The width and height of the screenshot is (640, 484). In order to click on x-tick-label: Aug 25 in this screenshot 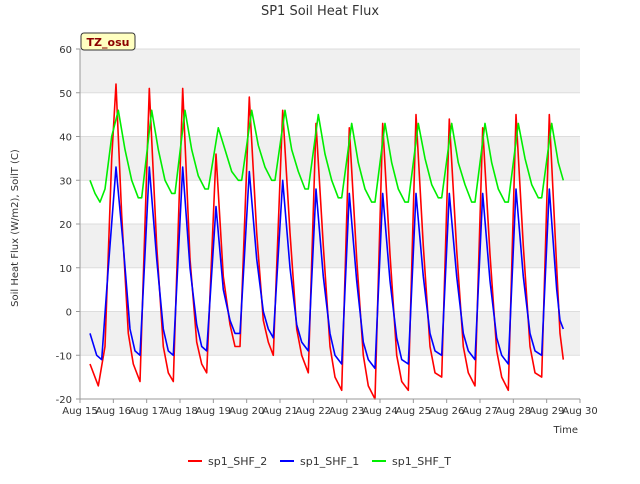, I will do `click(413, 411)`.